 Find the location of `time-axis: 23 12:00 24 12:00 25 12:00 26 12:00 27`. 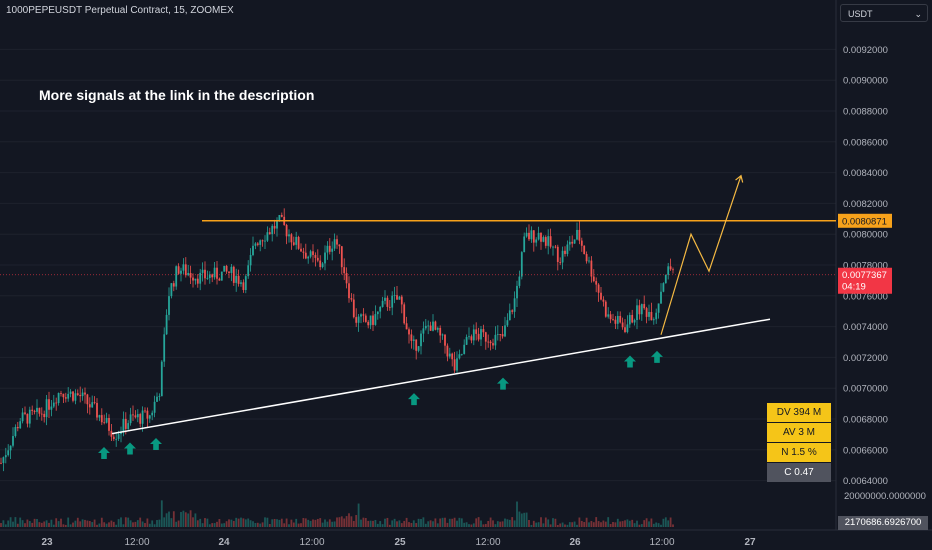

time-axis: 23 12:00 24 12:00 25 12:00 26 12:00 27 is located at coordinates (398, 542).